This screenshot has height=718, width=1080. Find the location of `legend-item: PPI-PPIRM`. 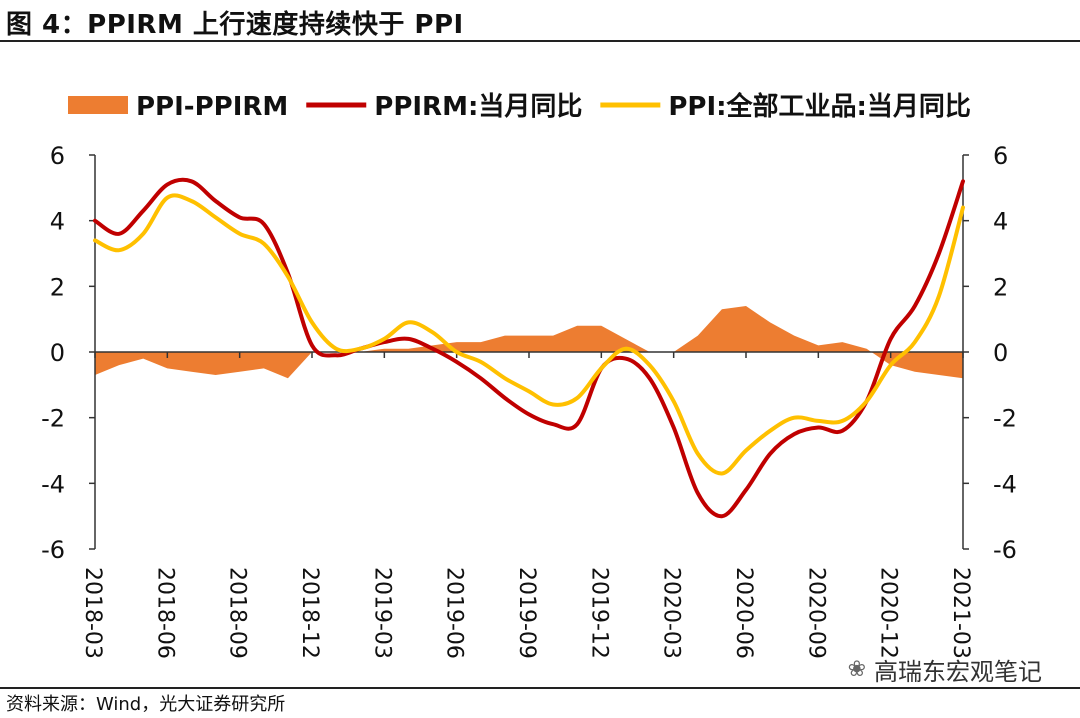

legend-item: PPI-PPIRM is located at coordinates (178, 107).